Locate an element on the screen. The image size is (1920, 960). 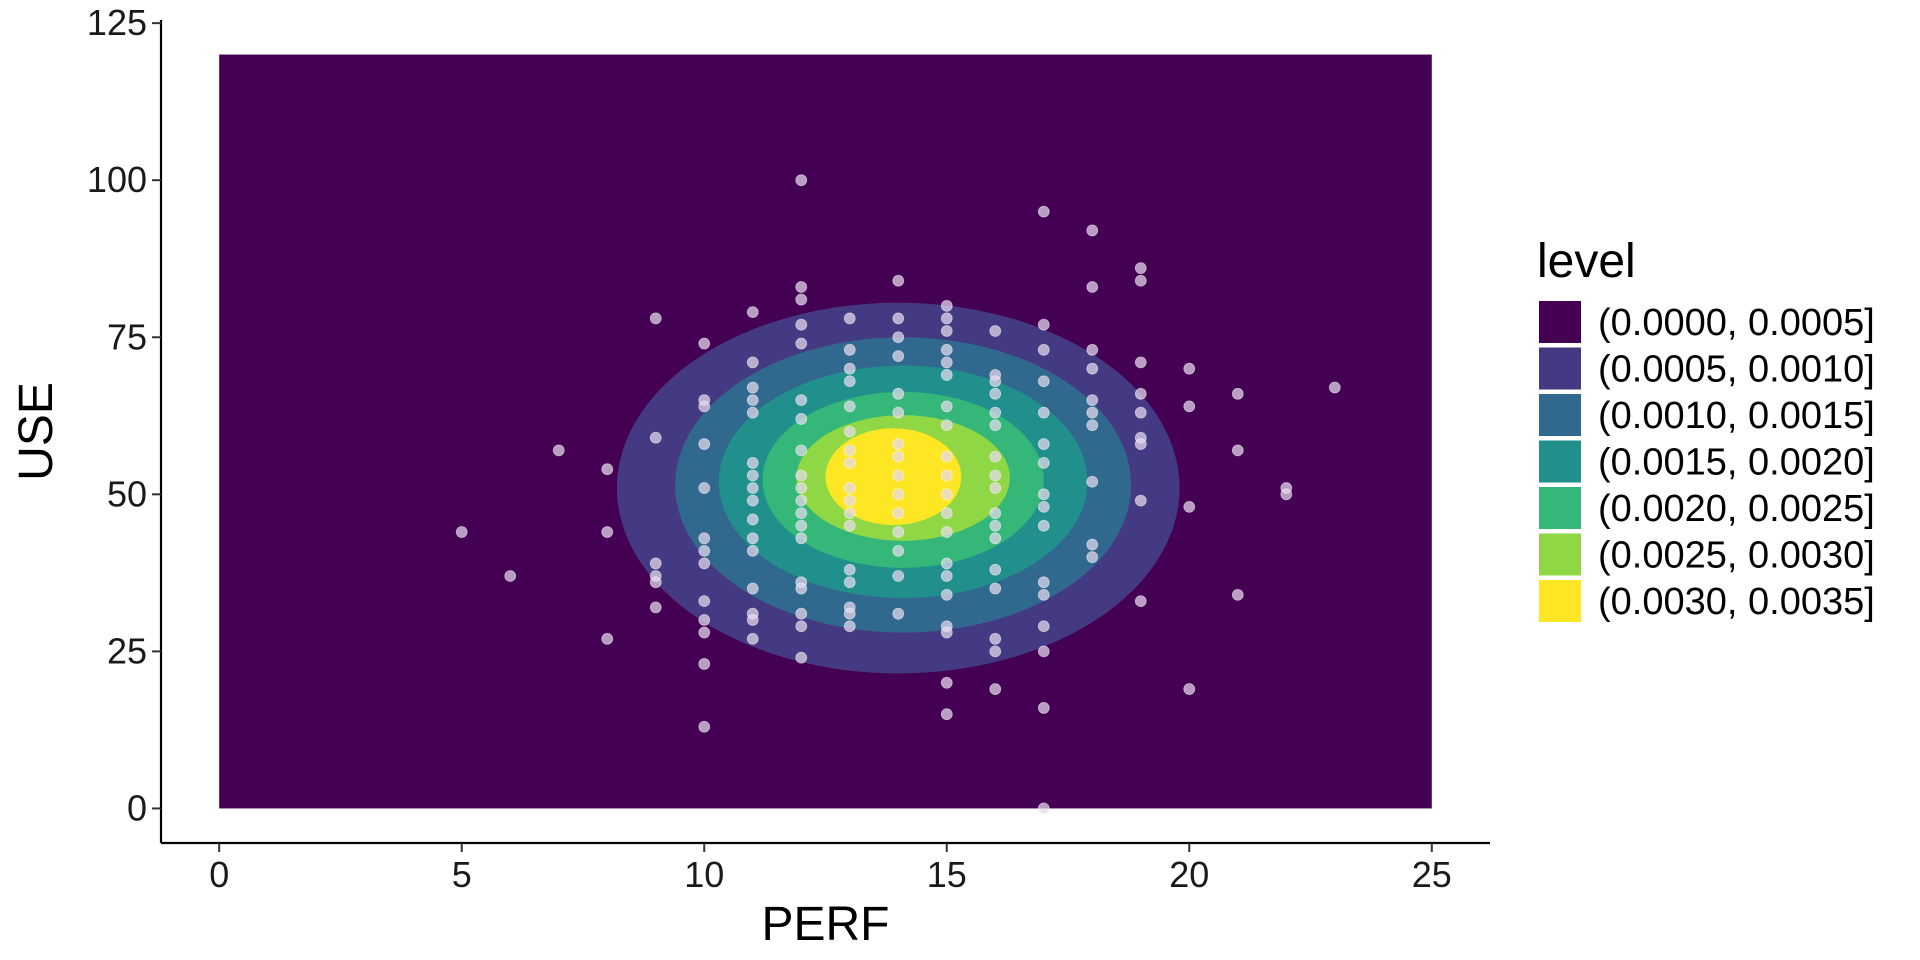
x-axis-title: PERF is located at coordinates (825, 924).